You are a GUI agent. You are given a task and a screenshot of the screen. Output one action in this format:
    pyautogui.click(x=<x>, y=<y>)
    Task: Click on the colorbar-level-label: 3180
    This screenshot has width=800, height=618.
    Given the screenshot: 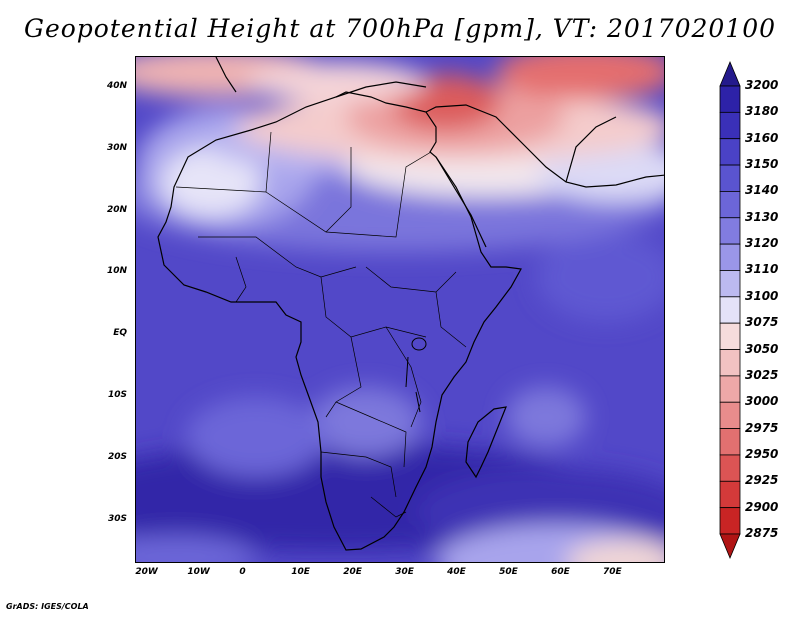 What is the action you would take?
    pyautogui.click(x=762, y=111)
    